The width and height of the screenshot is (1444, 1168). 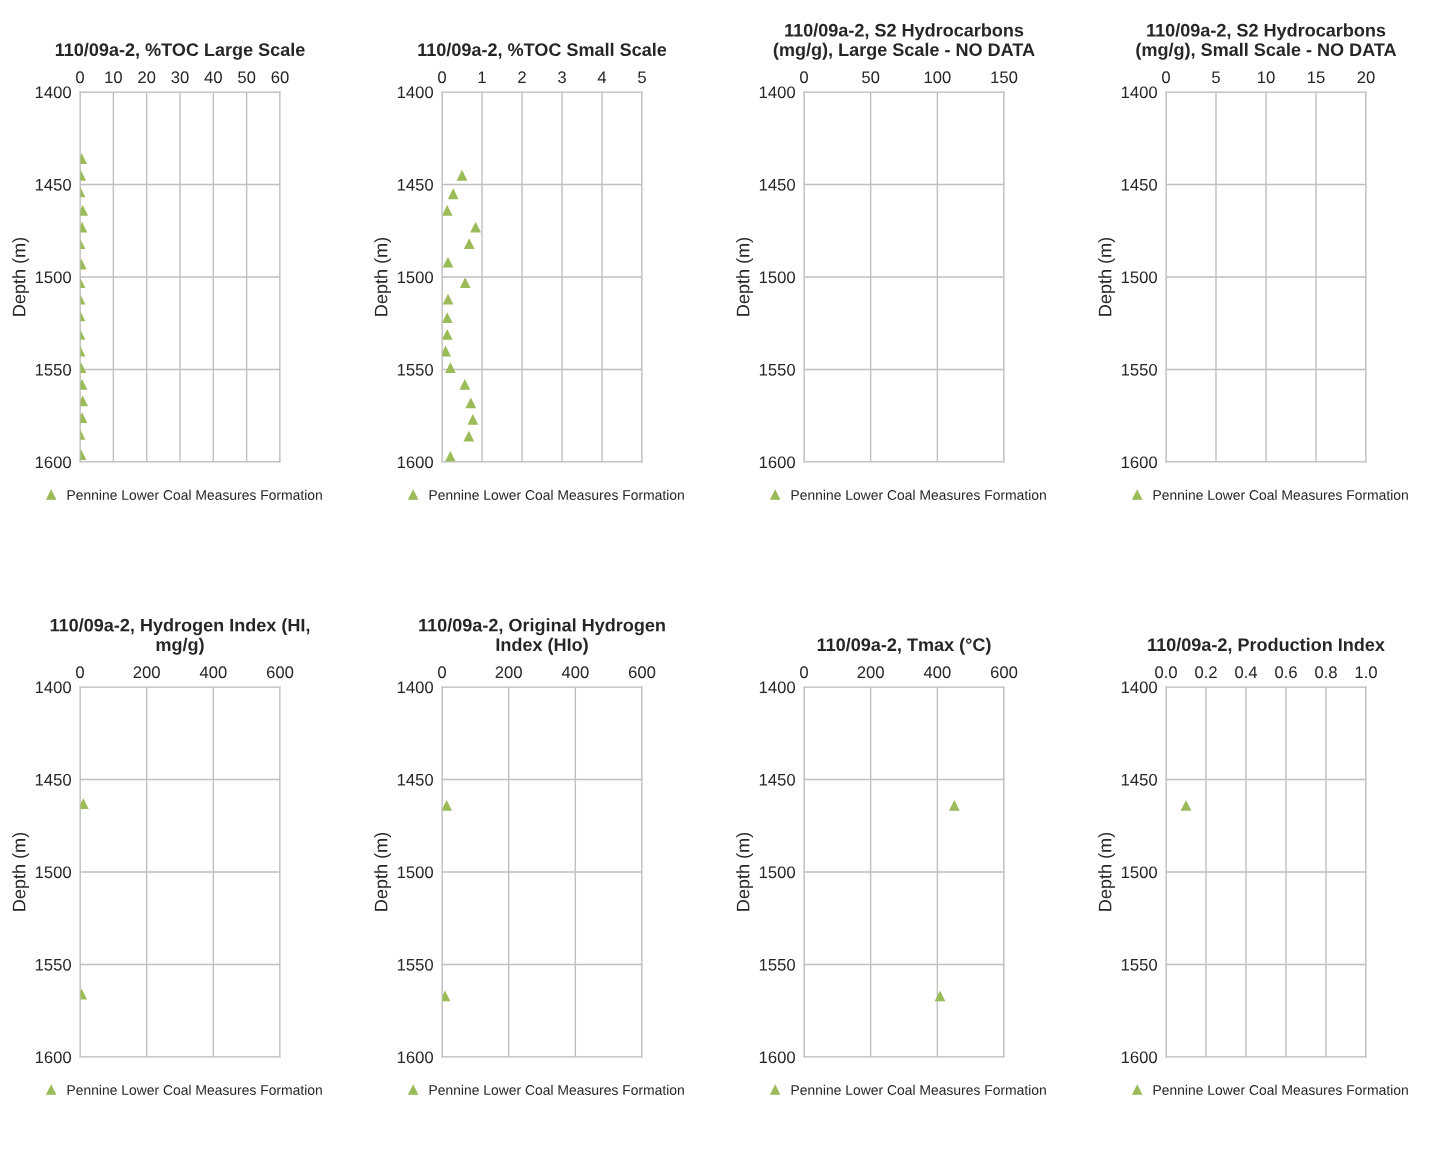 I want to click on x-tick-label: 0.6, so click(x=1286, y=672).